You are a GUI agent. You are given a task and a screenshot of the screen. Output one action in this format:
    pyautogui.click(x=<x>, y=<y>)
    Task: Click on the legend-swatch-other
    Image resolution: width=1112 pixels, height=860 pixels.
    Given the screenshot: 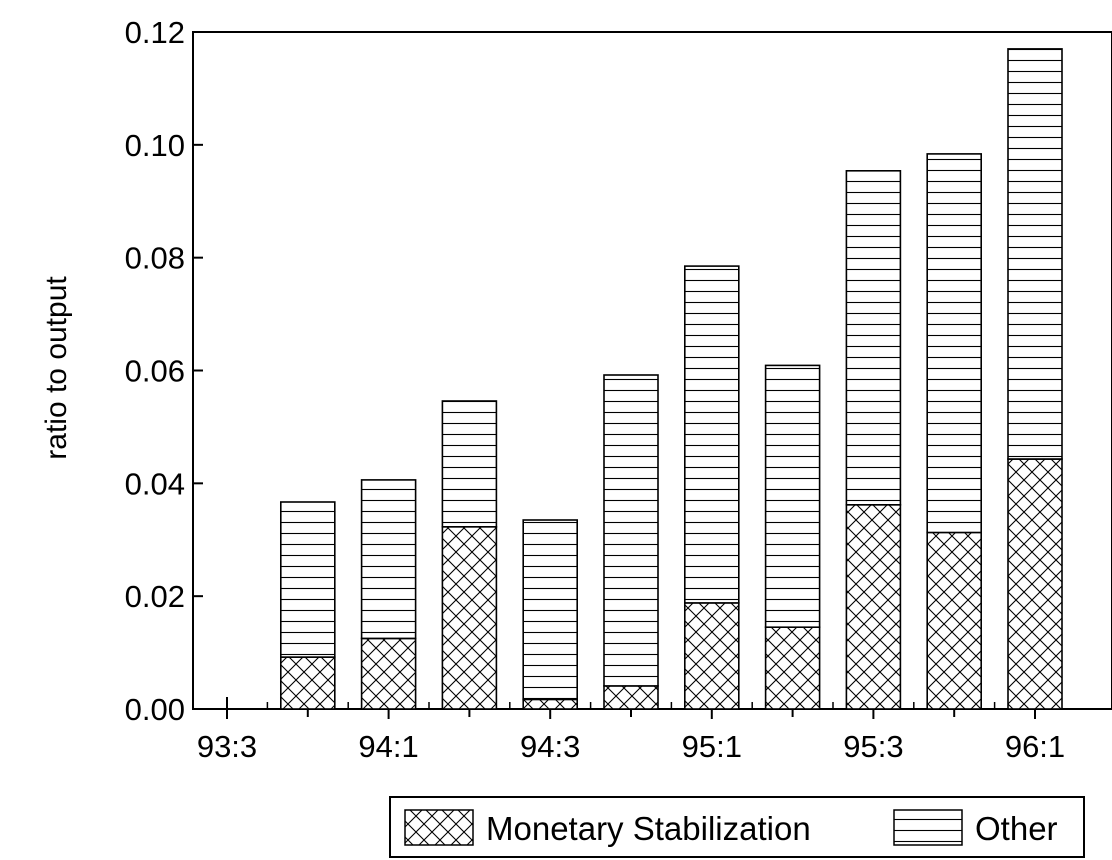 What is the action you would take?
    pyautogui.click(x=928, y=827)
    